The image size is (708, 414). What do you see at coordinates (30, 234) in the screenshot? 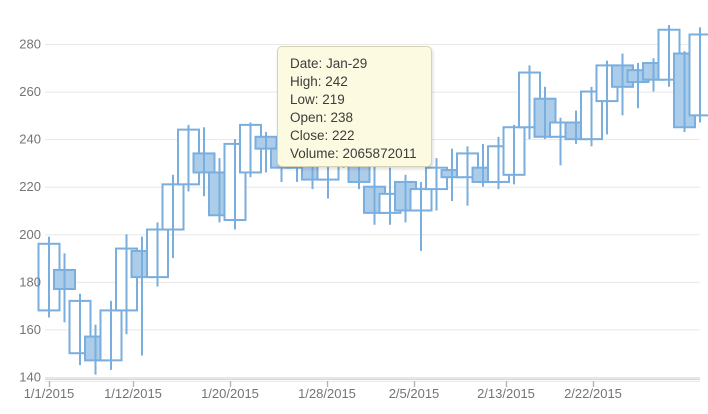
I see `y-axis-label: 200` at bounding box center [30, 234].